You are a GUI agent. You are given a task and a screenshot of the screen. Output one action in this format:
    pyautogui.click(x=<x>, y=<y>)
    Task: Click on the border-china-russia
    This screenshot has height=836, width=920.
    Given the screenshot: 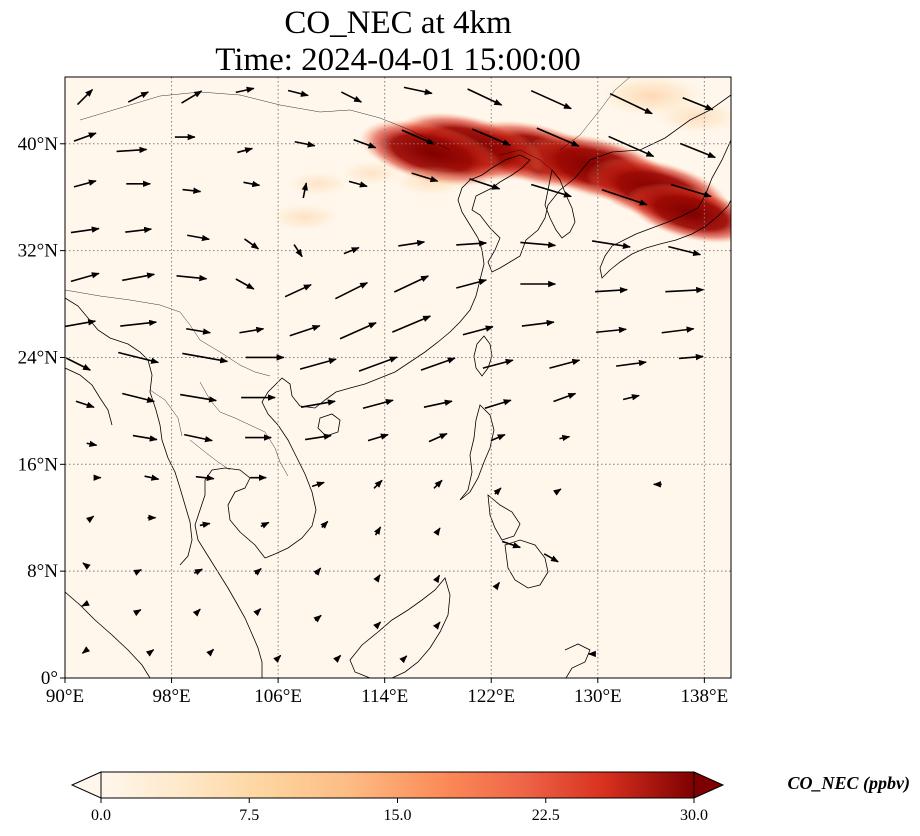 What is the action you would take?
    pyautogui.click(x=595, y=114)
    